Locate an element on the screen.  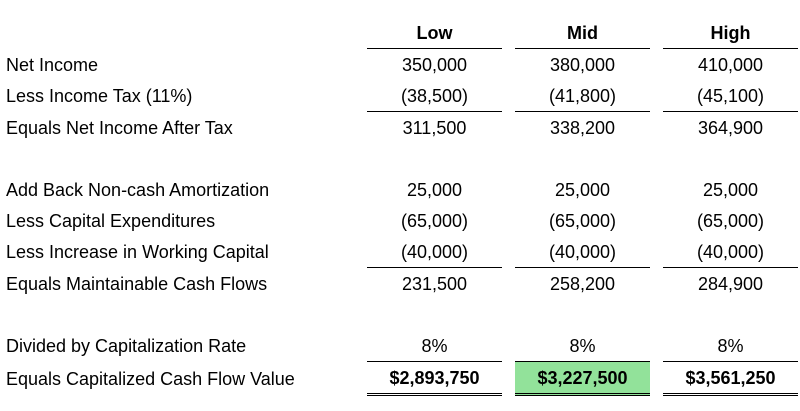
row-label: Add Back Non-cash Amortization is located at coordinates (138, 189).